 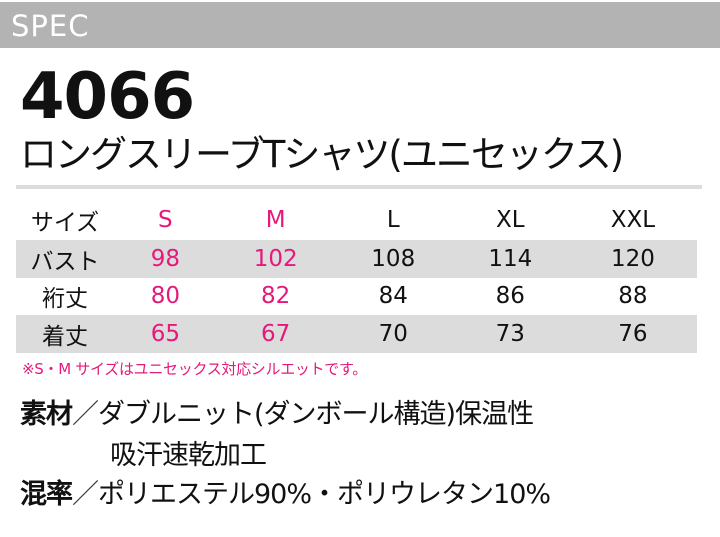 I want to click on blend-key: 混率, so click(x=46, y=494).